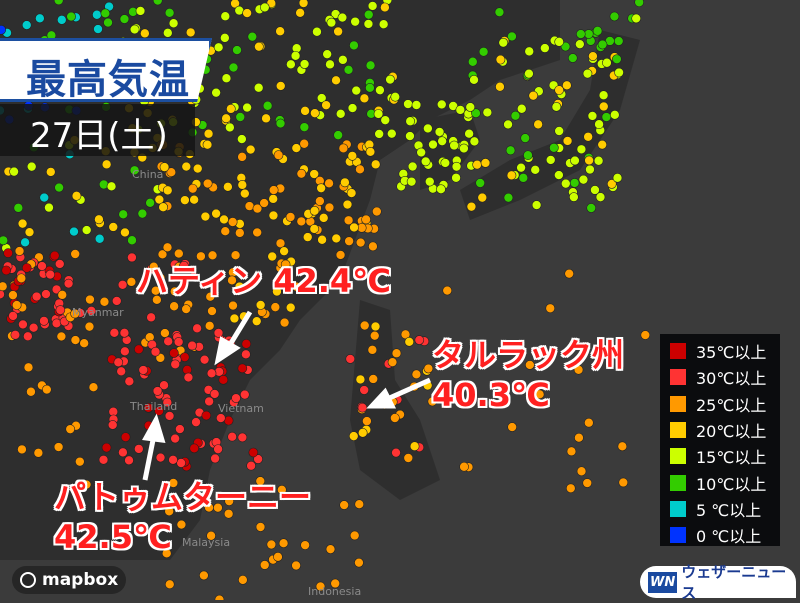 The image size is (800, 603). What do you see at coordinates (734, 582) in the screenshot?
I see `weathernews-name: ウェザーニュース` at bounding box center [734, 582].